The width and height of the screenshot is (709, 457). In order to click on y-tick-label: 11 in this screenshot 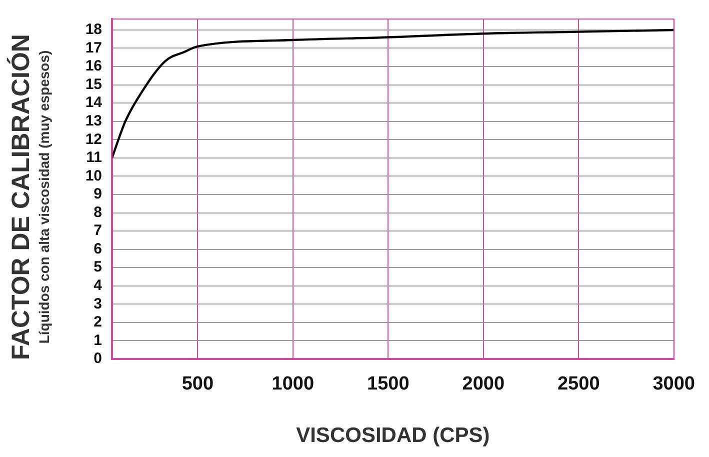, I will do `click(94, 157)`.